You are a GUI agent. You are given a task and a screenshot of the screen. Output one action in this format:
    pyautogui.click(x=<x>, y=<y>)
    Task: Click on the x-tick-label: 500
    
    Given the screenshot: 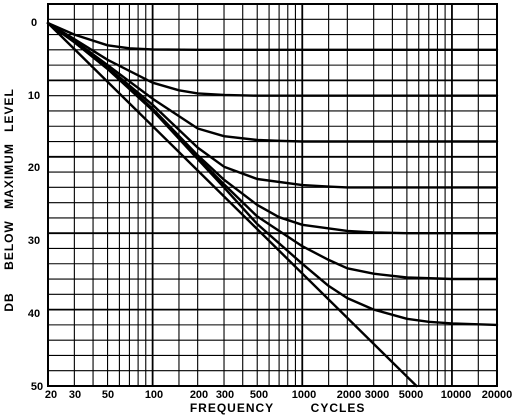 What is the action you would take?
    pyautogui.click(x=259, y=395)
    